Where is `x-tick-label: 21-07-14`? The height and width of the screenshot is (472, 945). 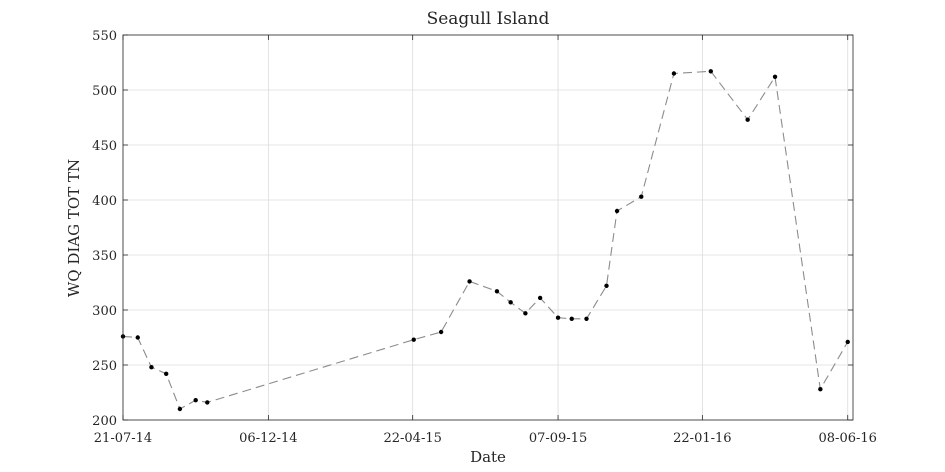
x-tick-label: 21-07-14 is located at coordinates (123, 438).